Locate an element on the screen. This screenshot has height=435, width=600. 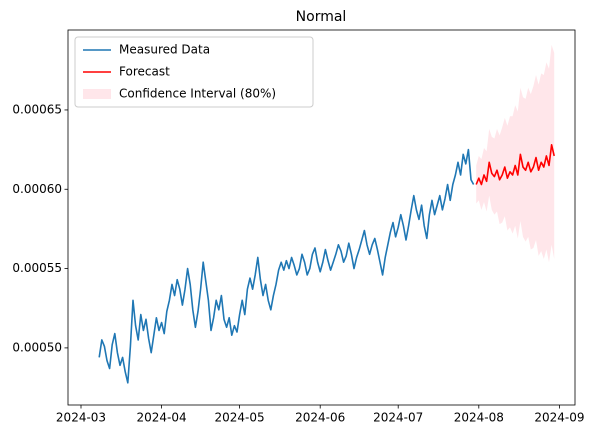
x-tick-label: 2024-04 is located at coordinates (162, 418).